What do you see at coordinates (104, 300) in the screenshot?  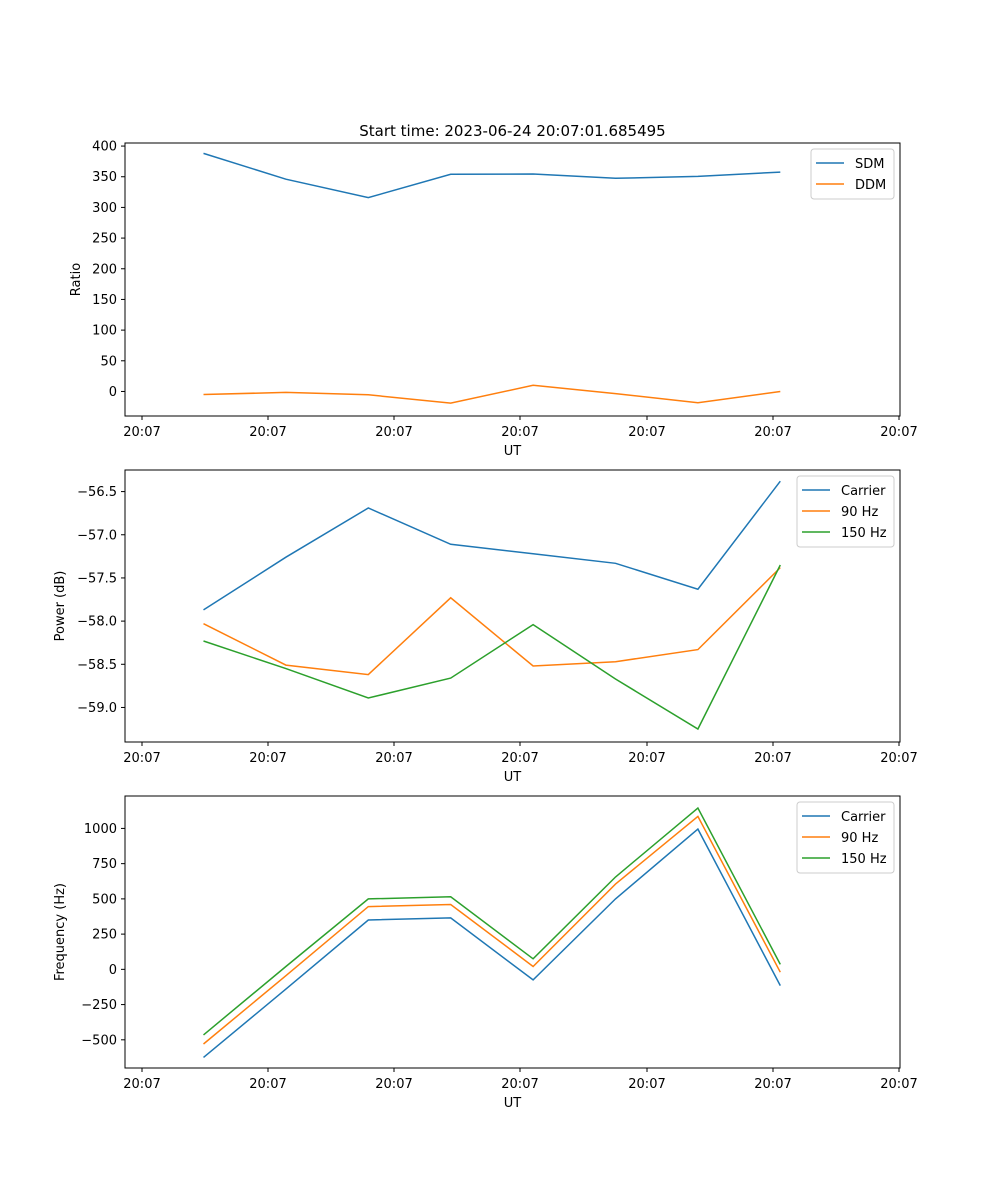 I see `y-tick-label: 150` at bounding box center [104, 300].